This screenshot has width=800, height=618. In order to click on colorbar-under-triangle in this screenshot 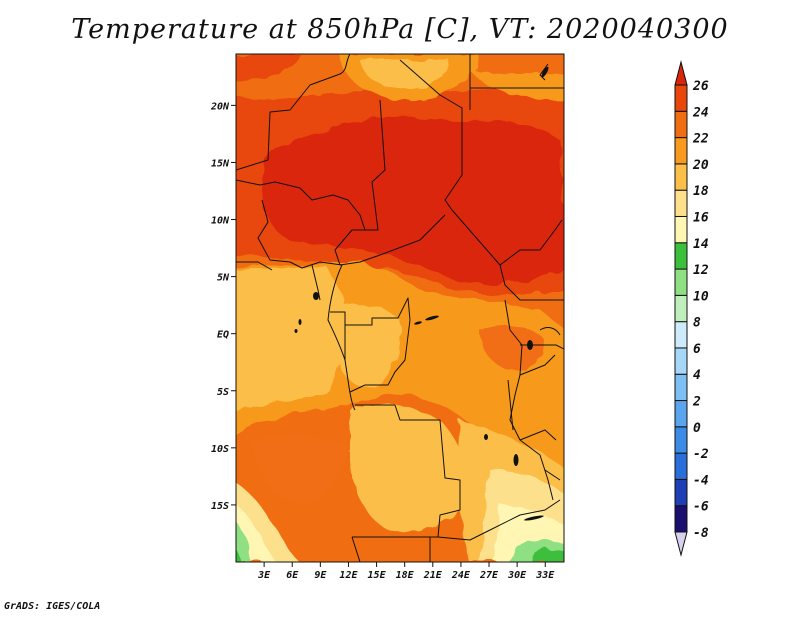, I will do `click(681, 544)`.